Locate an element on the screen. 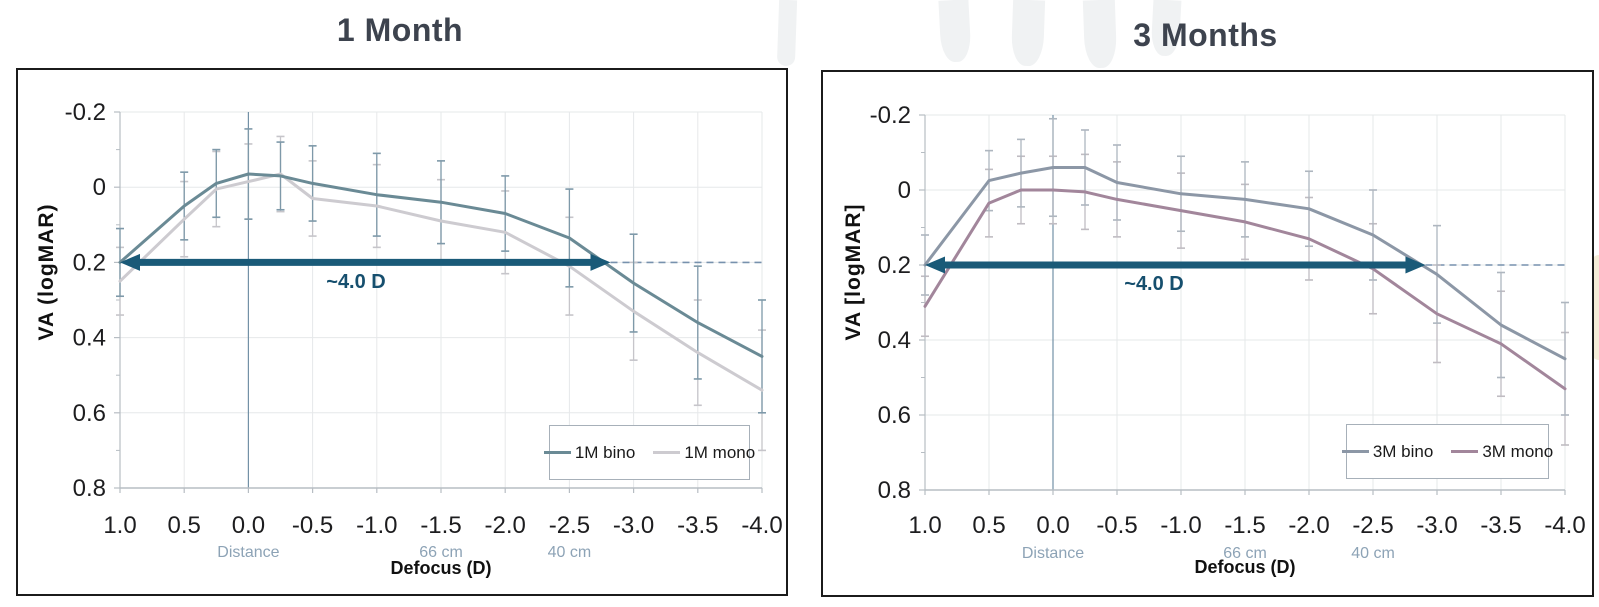  legend: 1M bino 1M mono is located at coordinates (649, 452).